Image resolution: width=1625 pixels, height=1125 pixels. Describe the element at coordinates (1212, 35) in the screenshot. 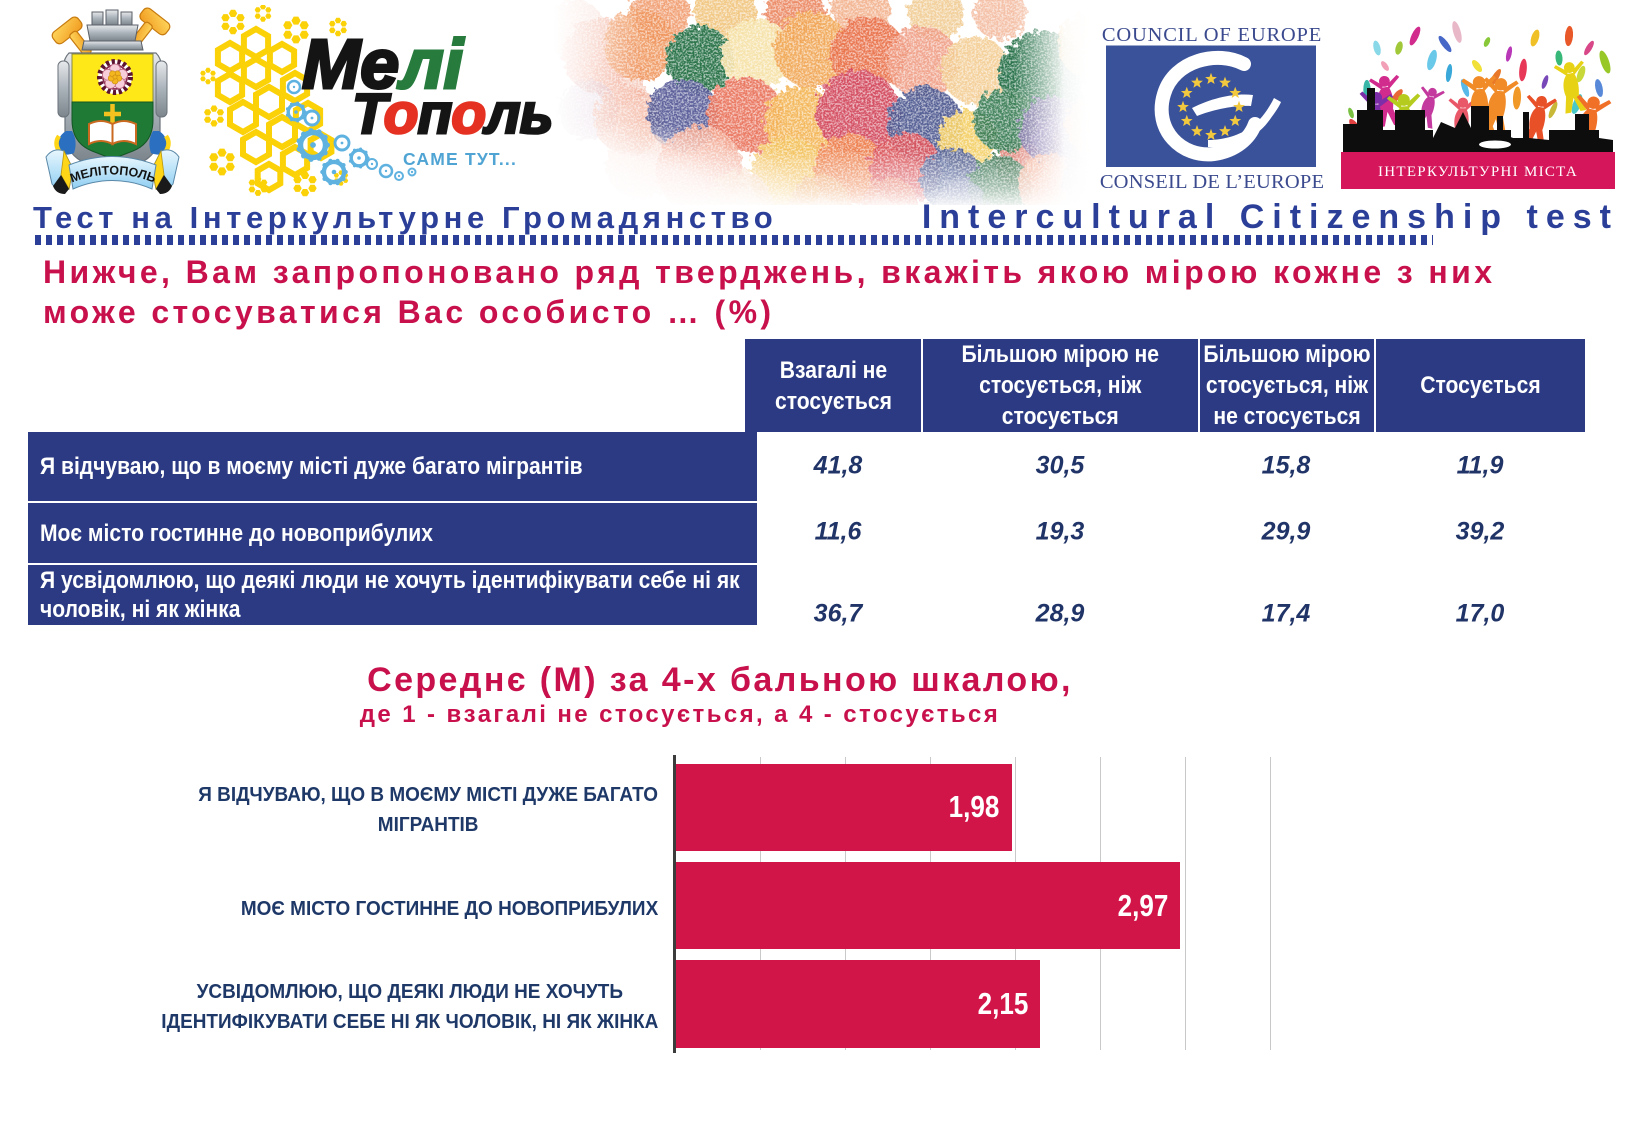

I see `svg-text: COUNCIL OF EUROPE` at that location.